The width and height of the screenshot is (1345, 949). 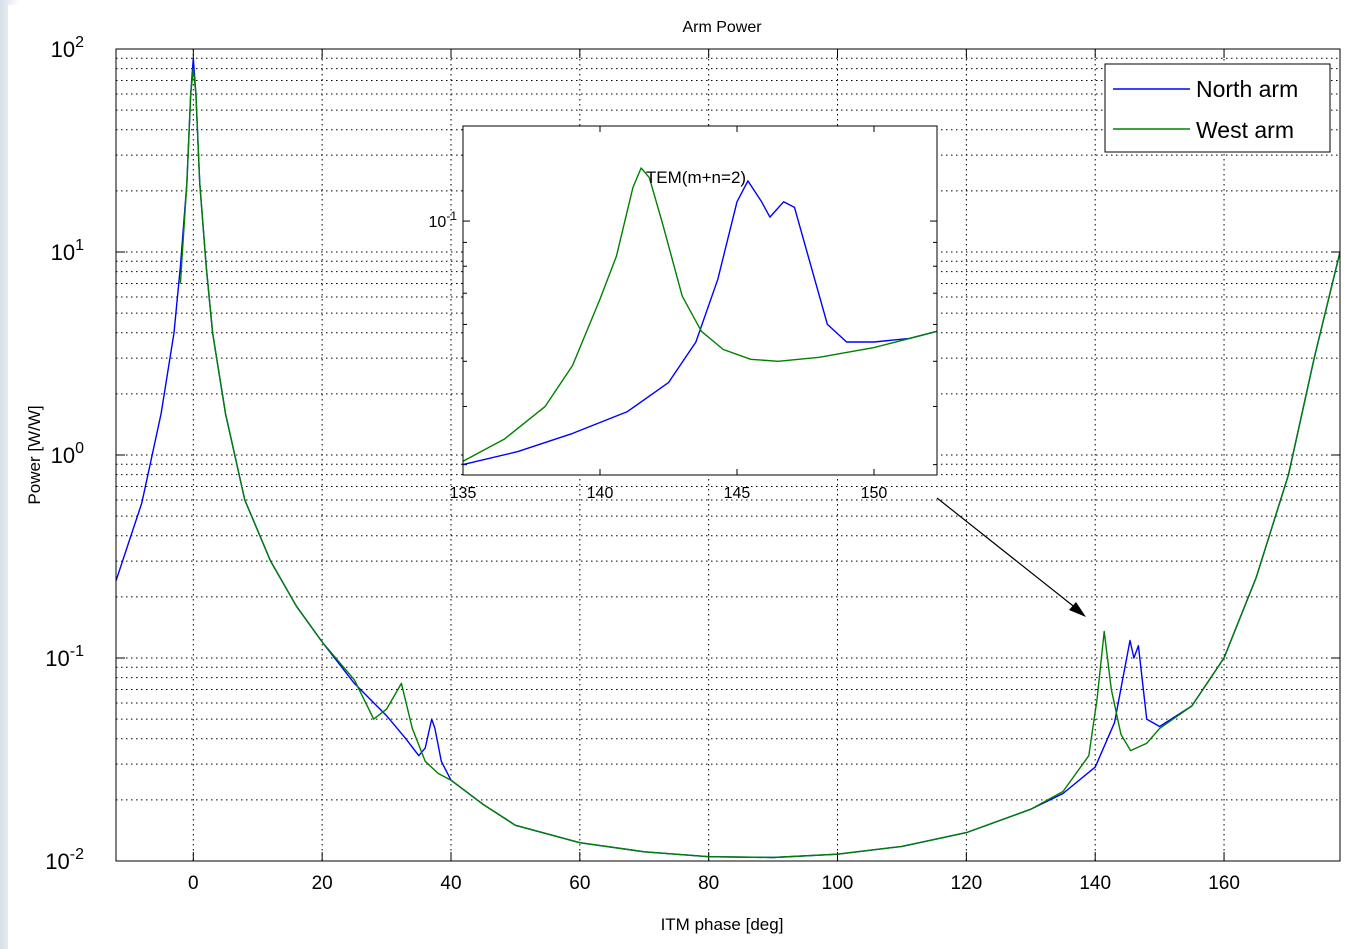 I want to click on legend: North arm West arm, so click(x=1217, y=108).